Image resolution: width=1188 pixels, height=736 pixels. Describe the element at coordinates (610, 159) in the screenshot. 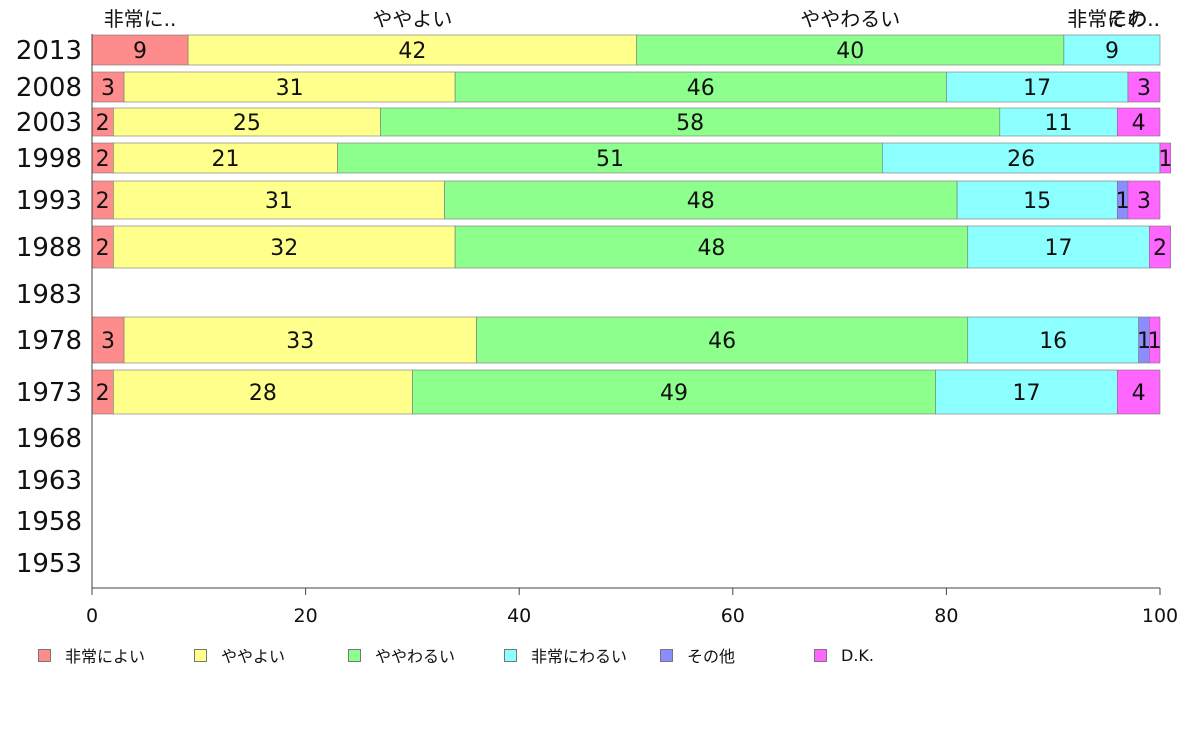

I see `data-label: 51` at that location.